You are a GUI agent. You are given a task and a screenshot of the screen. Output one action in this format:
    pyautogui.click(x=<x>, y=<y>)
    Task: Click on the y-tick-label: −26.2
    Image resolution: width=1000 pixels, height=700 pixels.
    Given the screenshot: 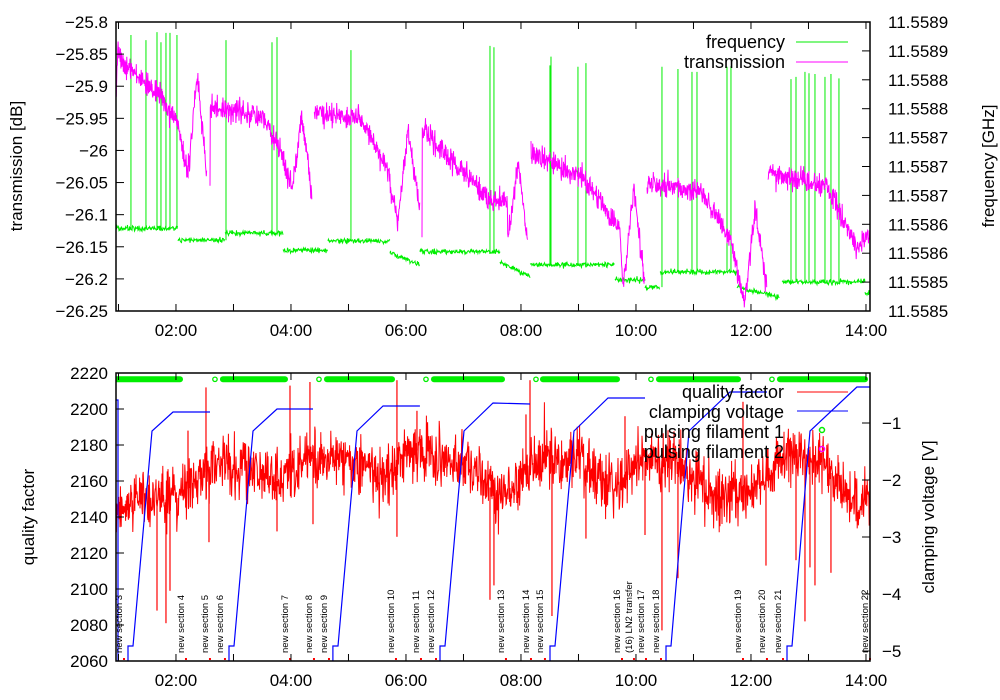 What is the action you would take?
    pyautogui.click(x=86, y=279)
    